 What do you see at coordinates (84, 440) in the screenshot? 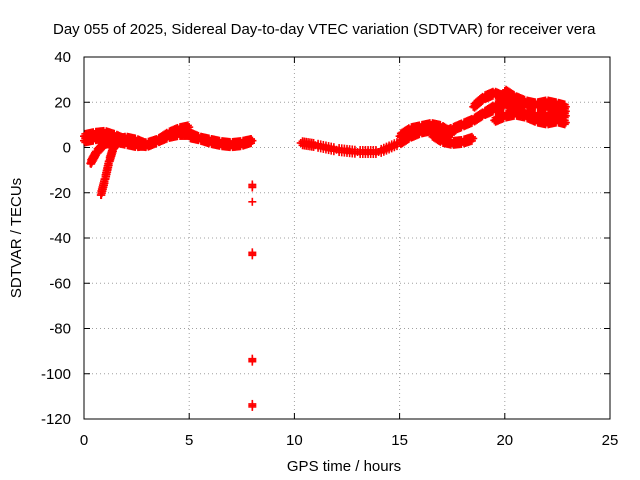
I see `x-tick-label: 0` at bounding box center [84, 440].